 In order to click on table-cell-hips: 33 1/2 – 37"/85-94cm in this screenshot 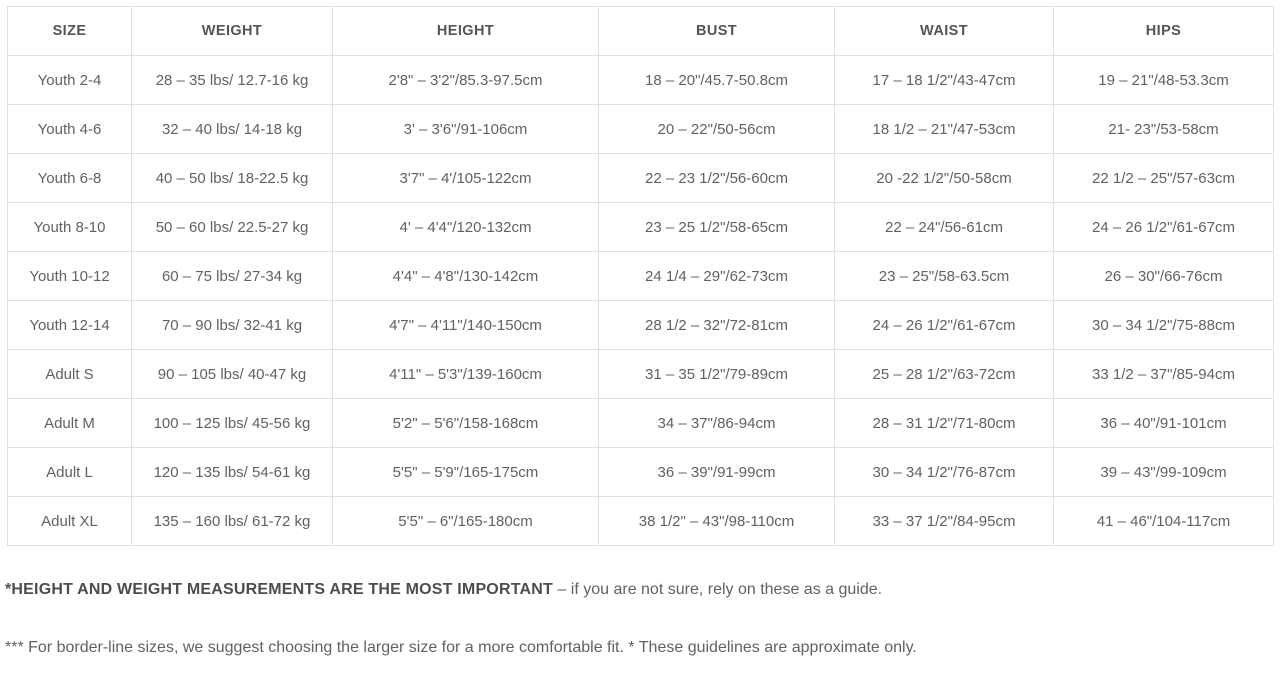, I will do `click(1163, 374)`.